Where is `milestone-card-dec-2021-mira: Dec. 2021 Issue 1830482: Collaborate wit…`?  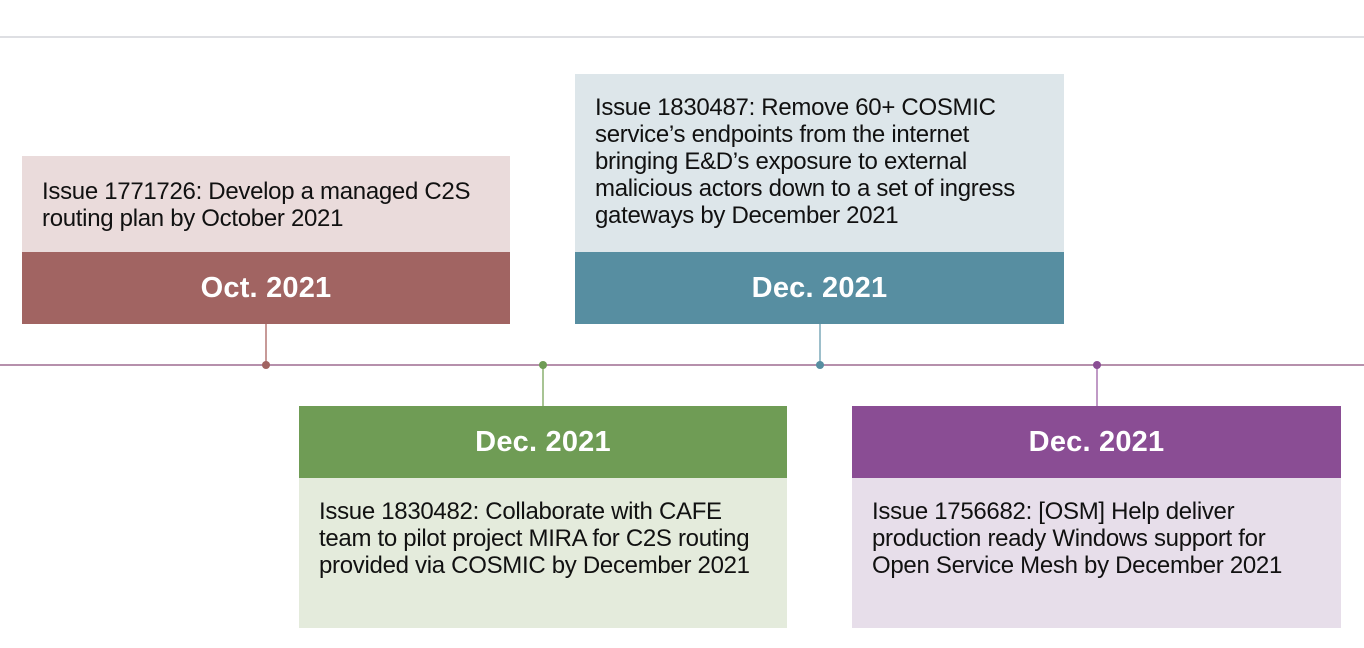 milestone-card-dec-2021-mira: Dec. 2021 Issue 1830482: Collaborate wit… is located at coordinates (543, 517).